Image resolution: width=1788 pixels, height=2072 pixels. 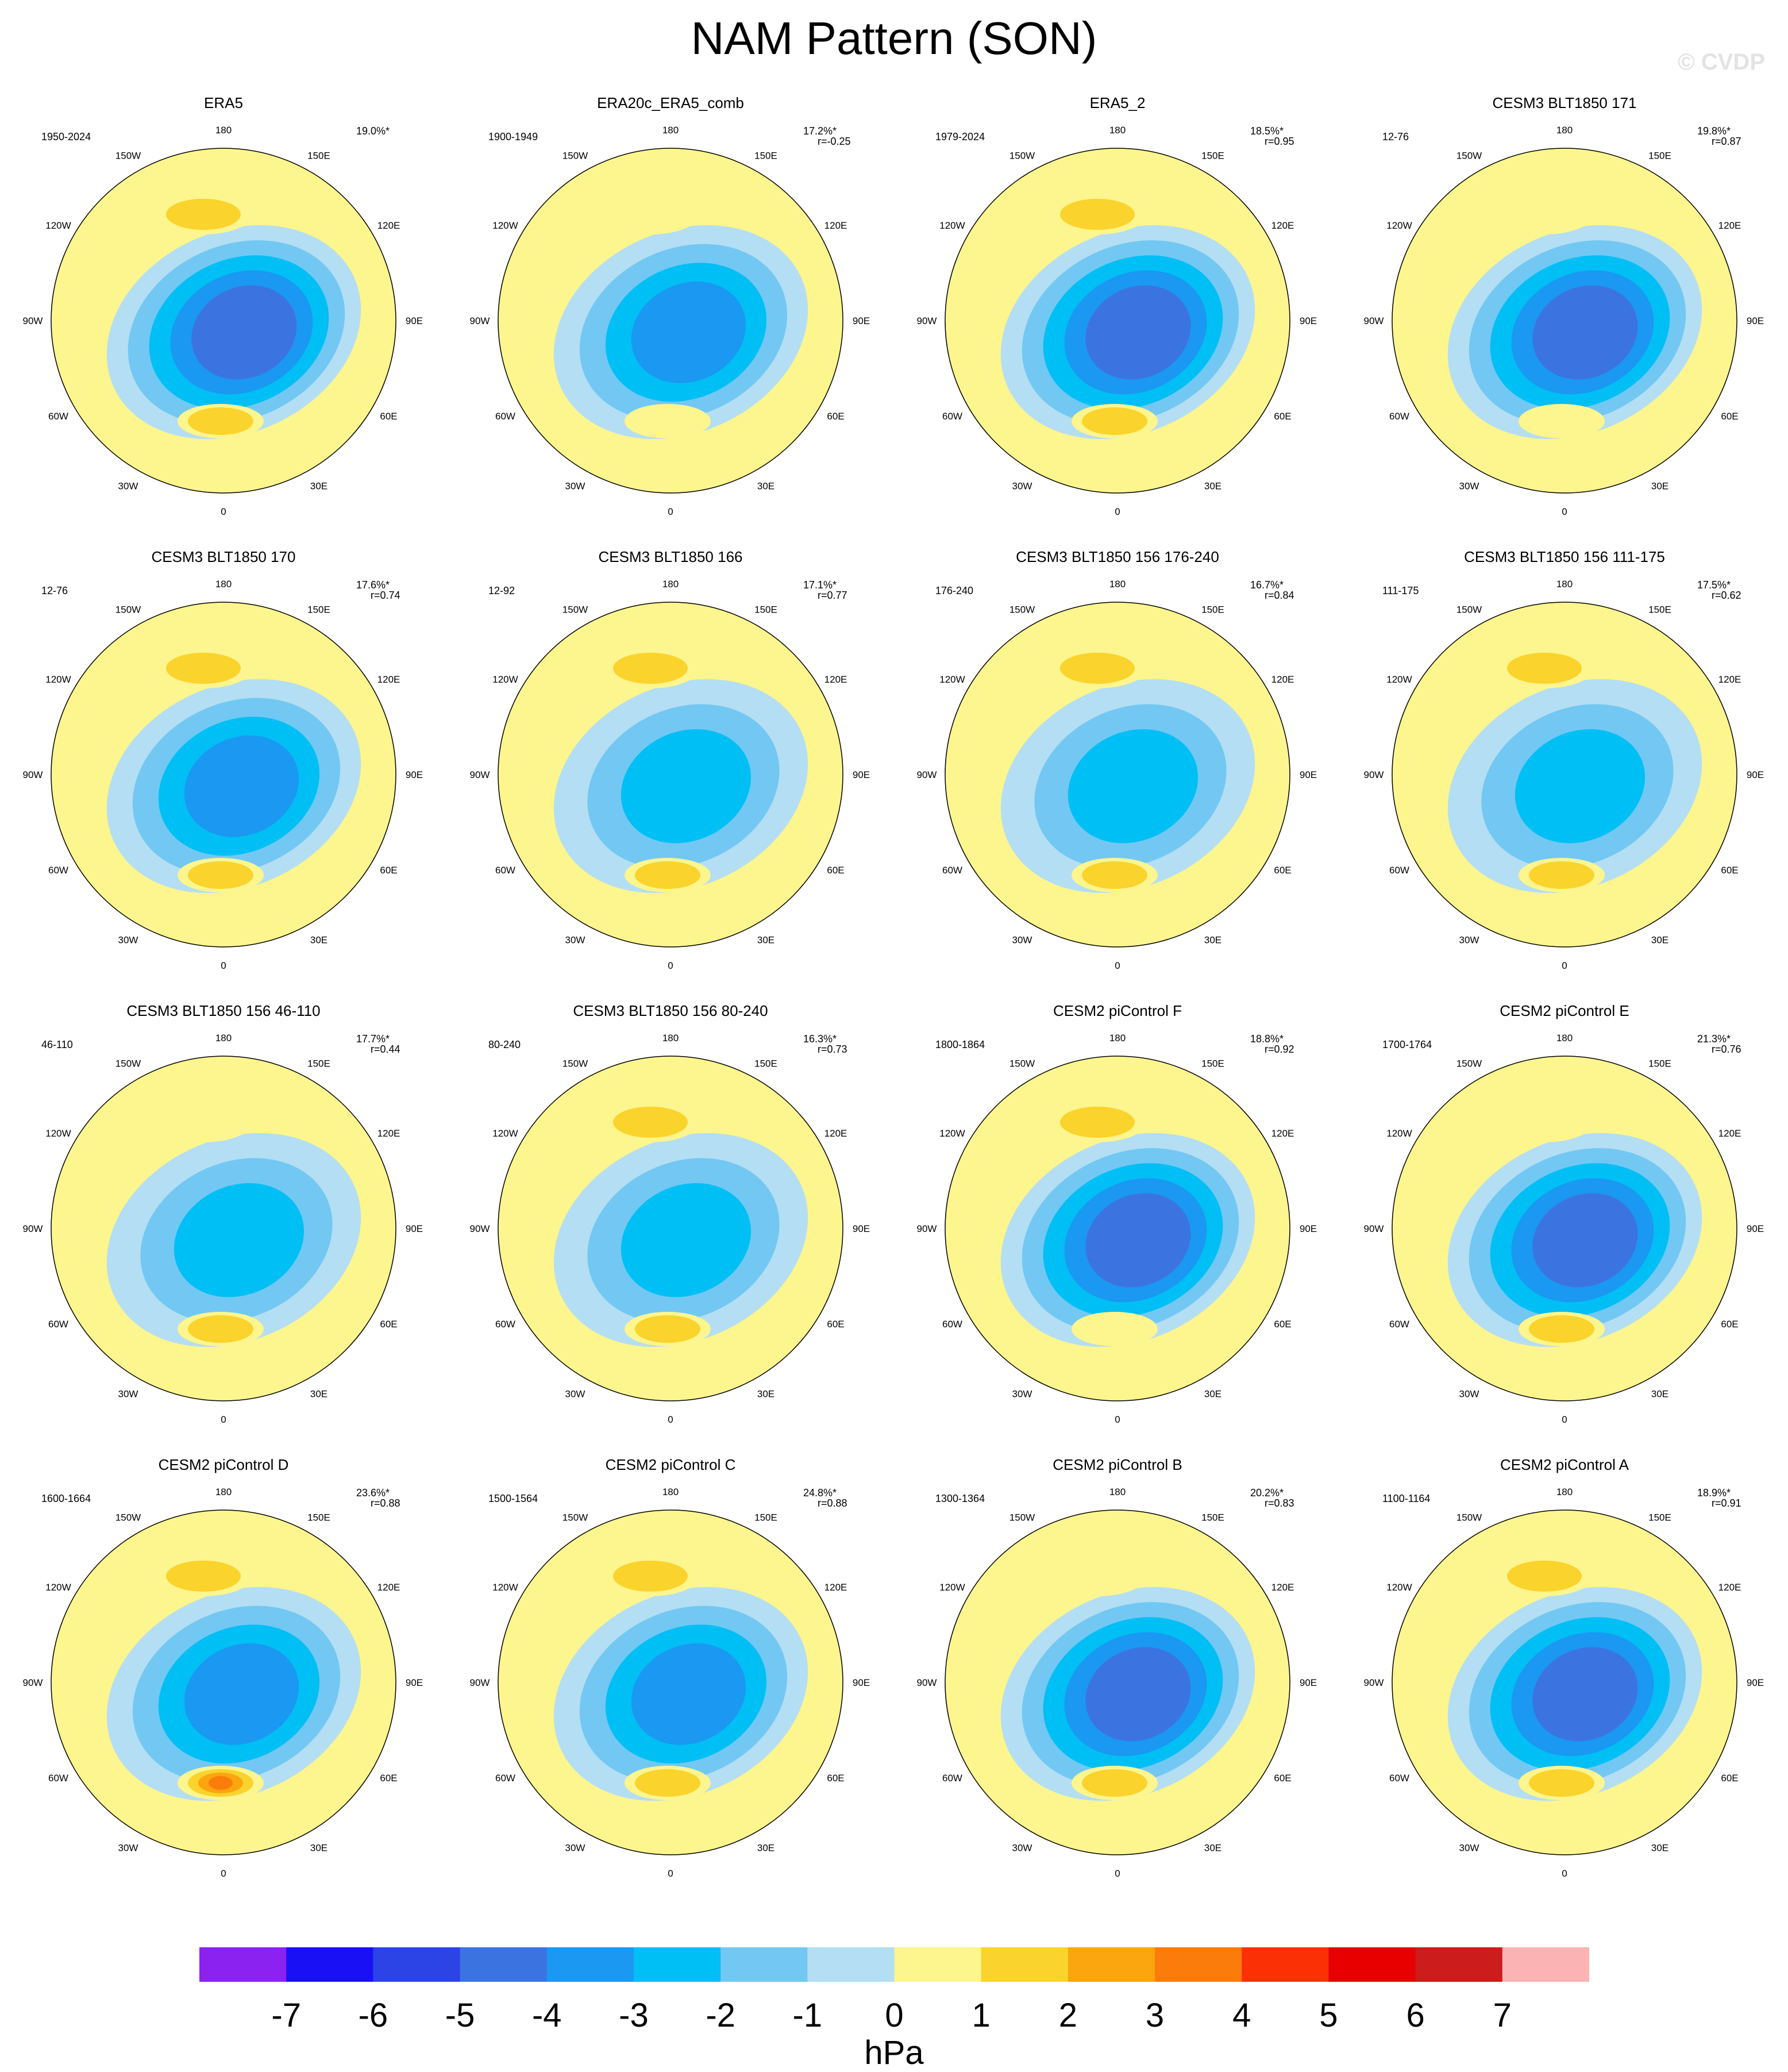 I want to click on panel-title: CESM2 piControl E, so click(x=1564, y=1010).